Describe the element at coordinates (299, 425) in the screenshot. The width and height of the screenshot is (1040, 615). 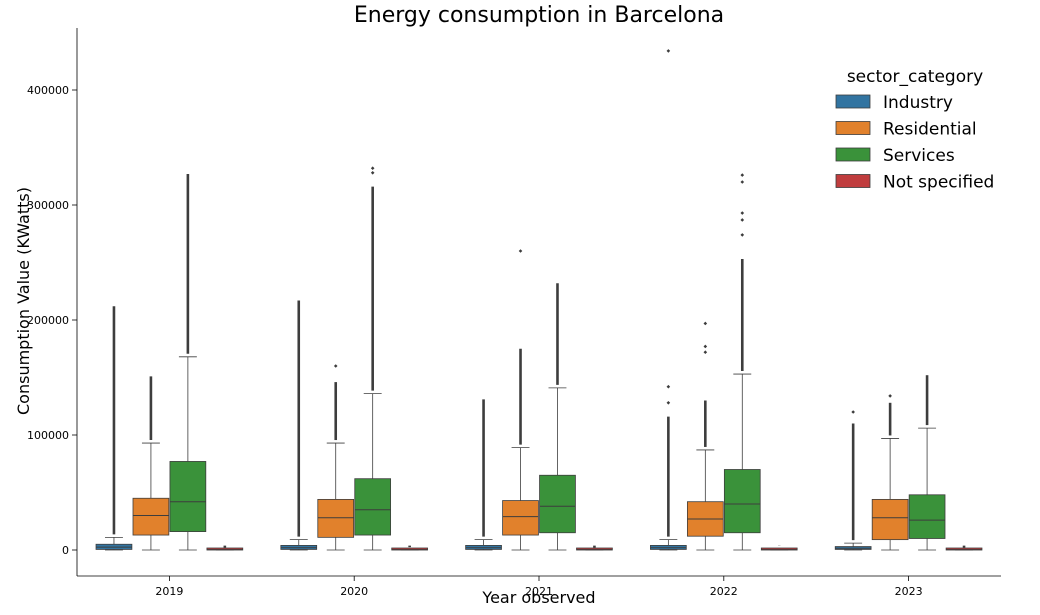
I see `box-industry-2020` at that location.